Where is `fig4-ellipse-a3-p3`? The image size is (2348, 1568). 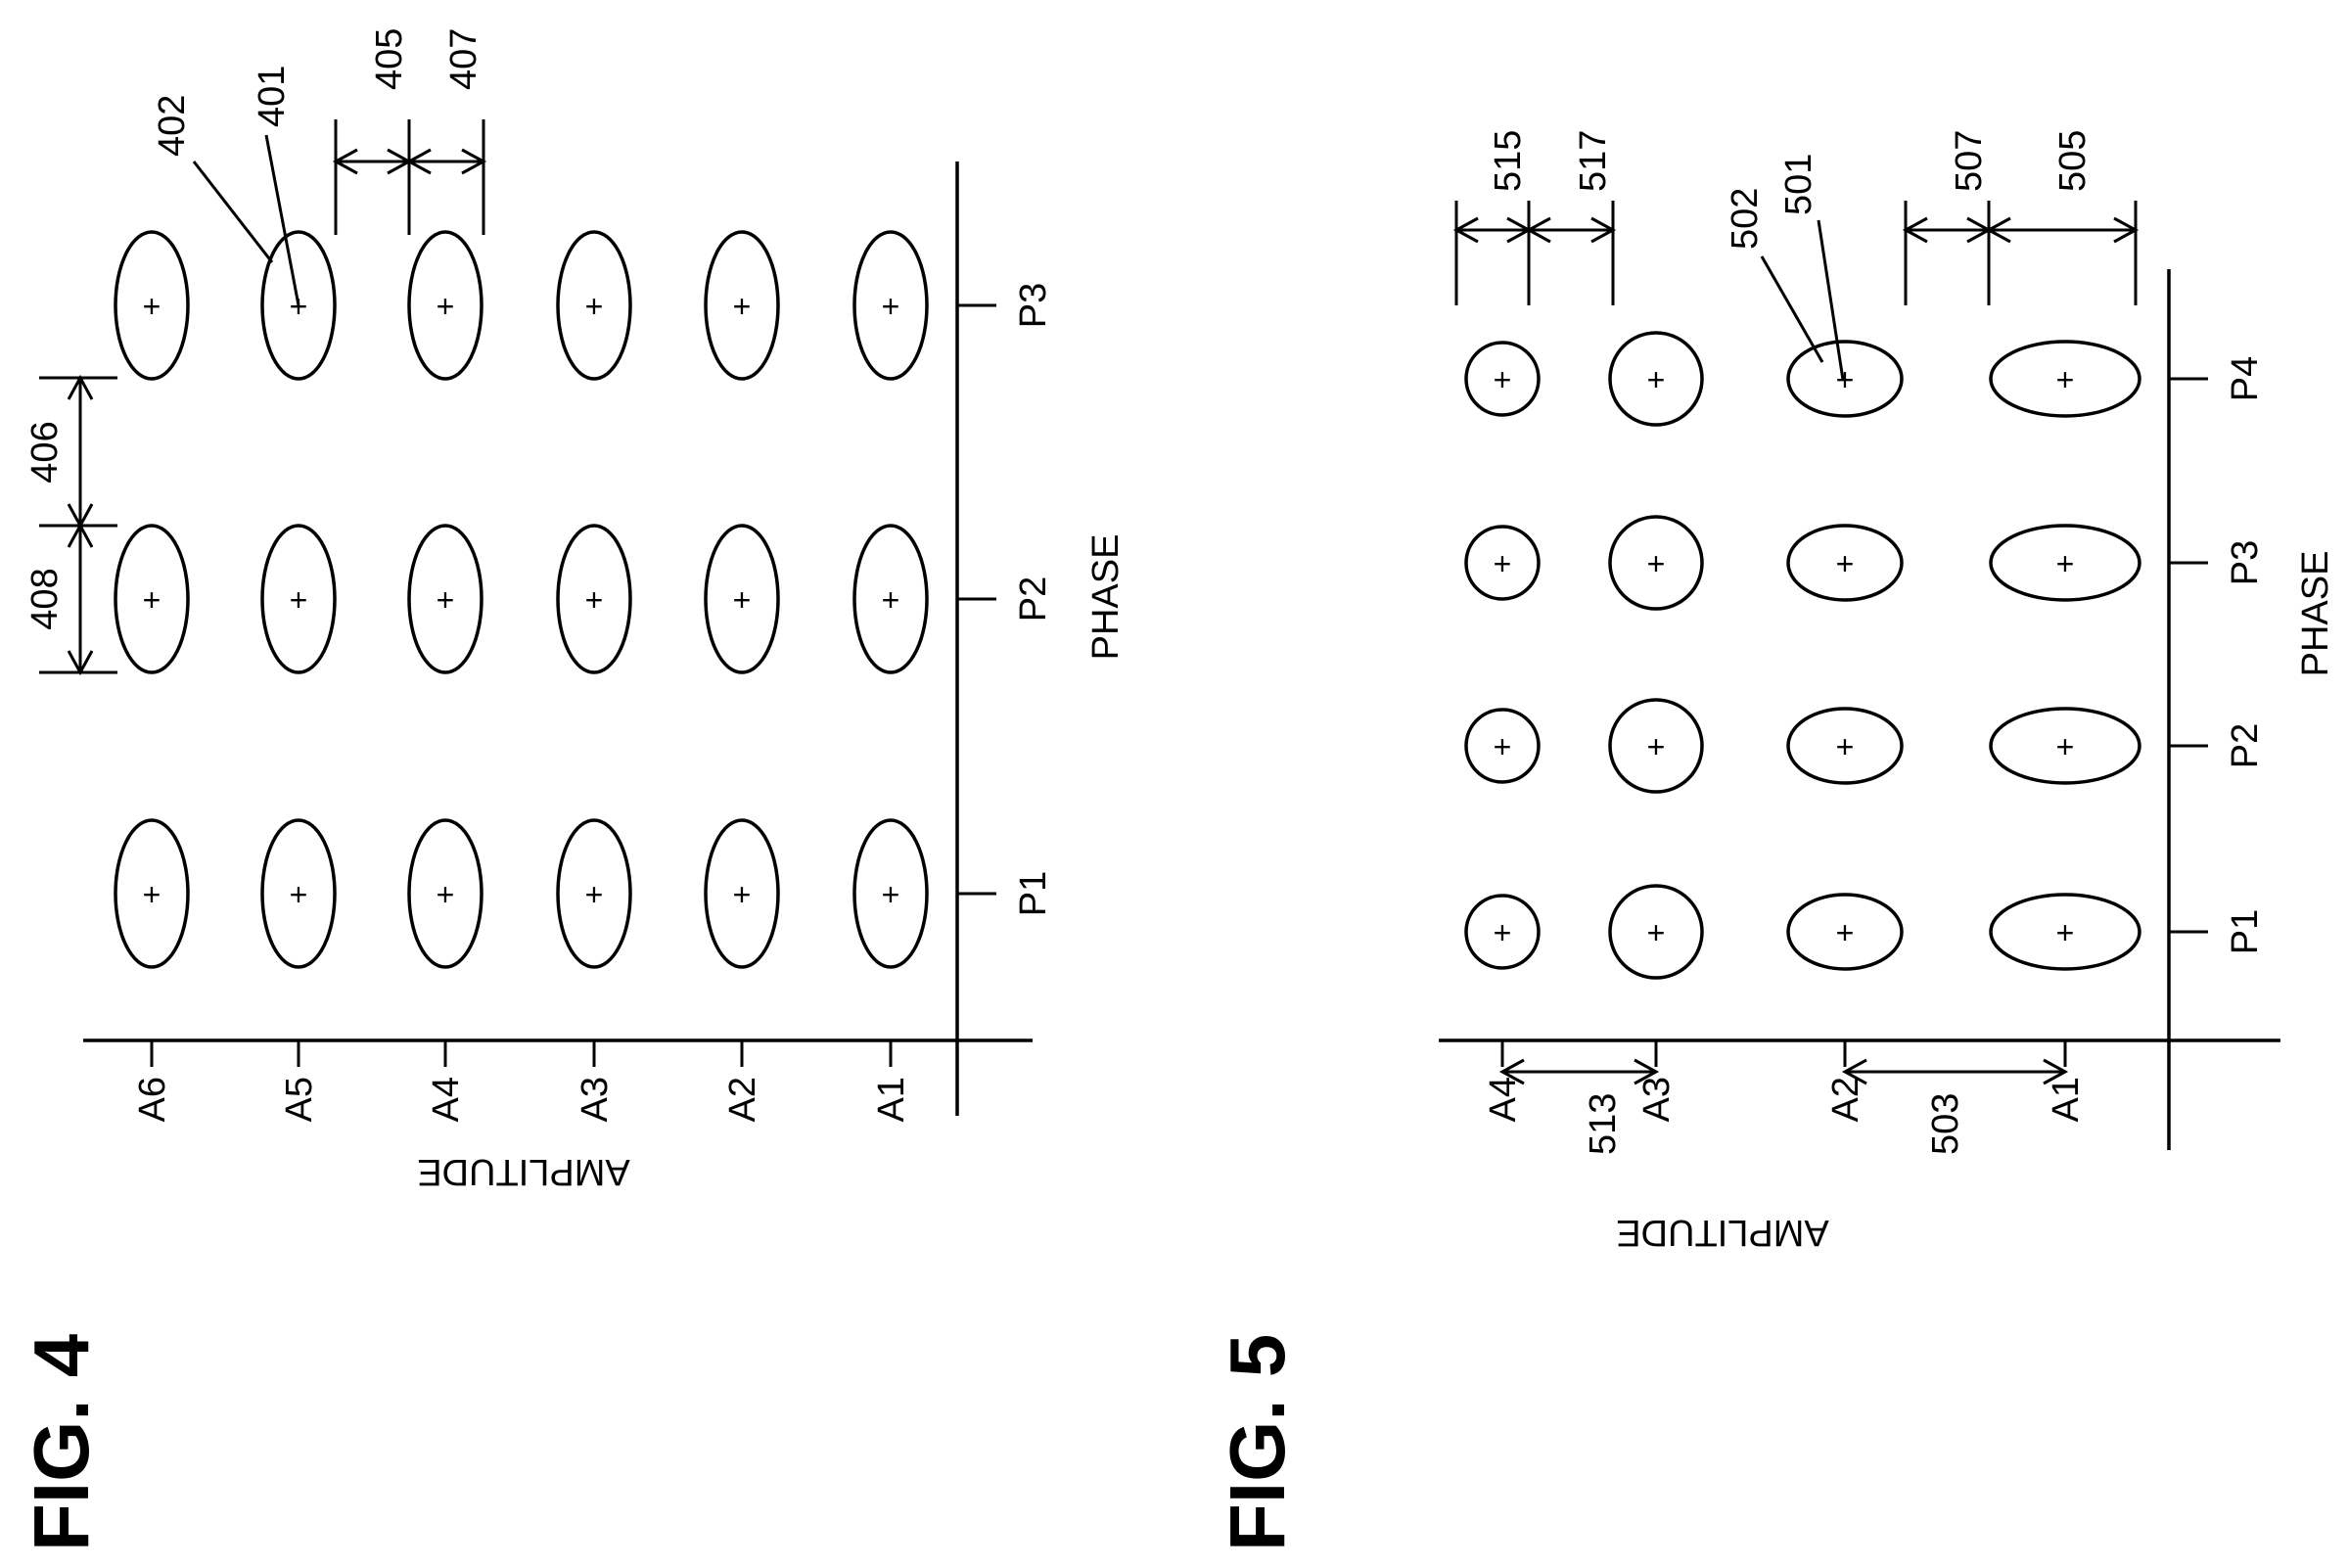 fig4-ellipse-a3-p3 is located at coordinates (594, 305).